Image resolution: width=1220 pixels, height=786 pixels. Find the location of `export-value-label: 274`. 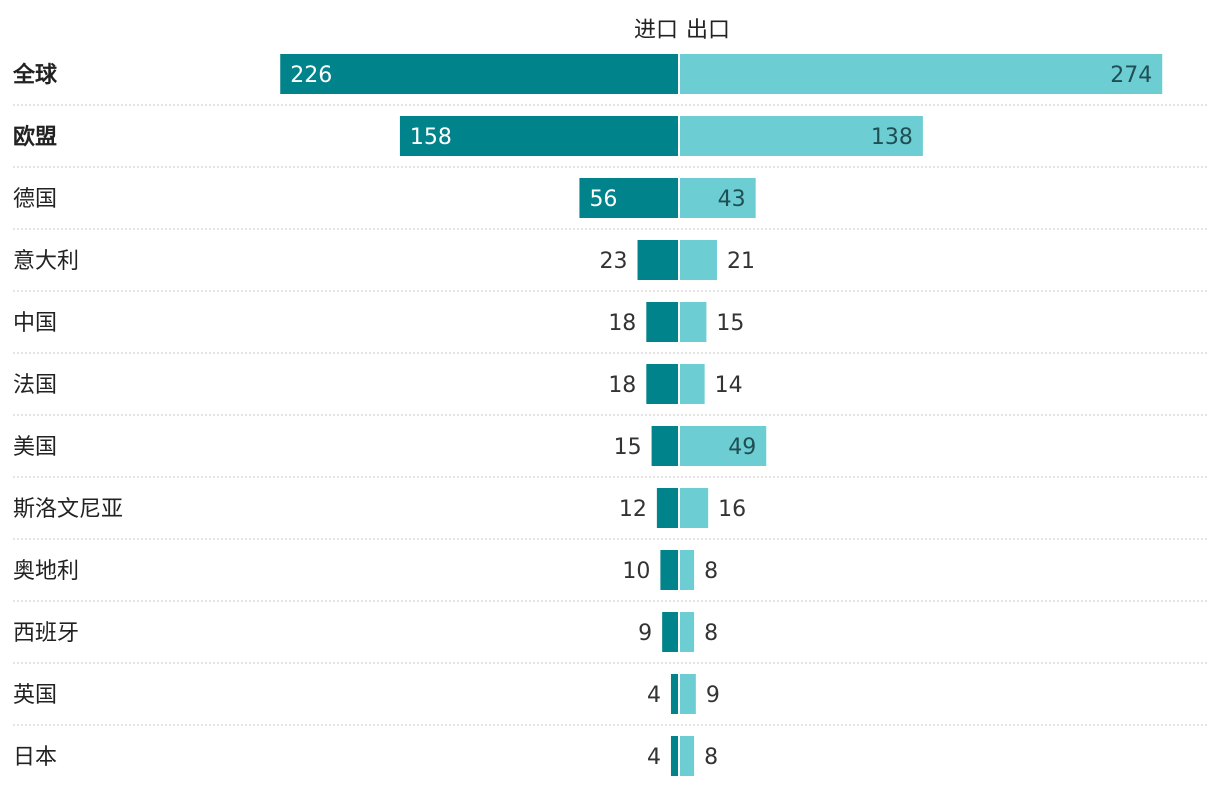

export-value-label: 274 is located at coordinates (1131, 75).